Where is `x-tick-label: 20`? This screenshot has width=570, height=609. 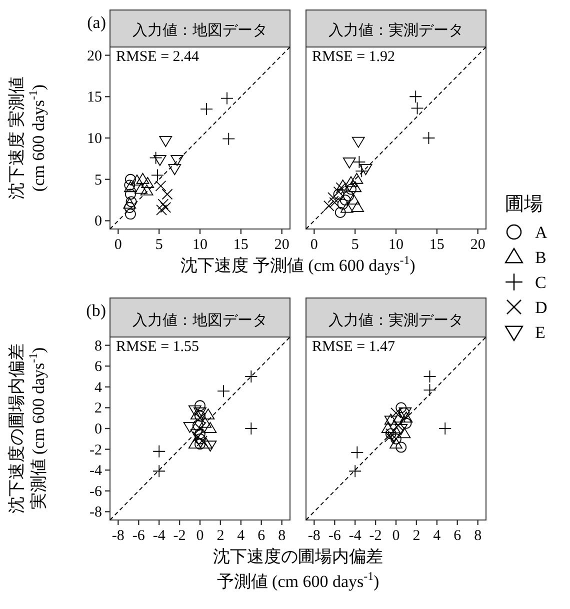 x-tick-label: 20 is located at coordinates (478, 245).